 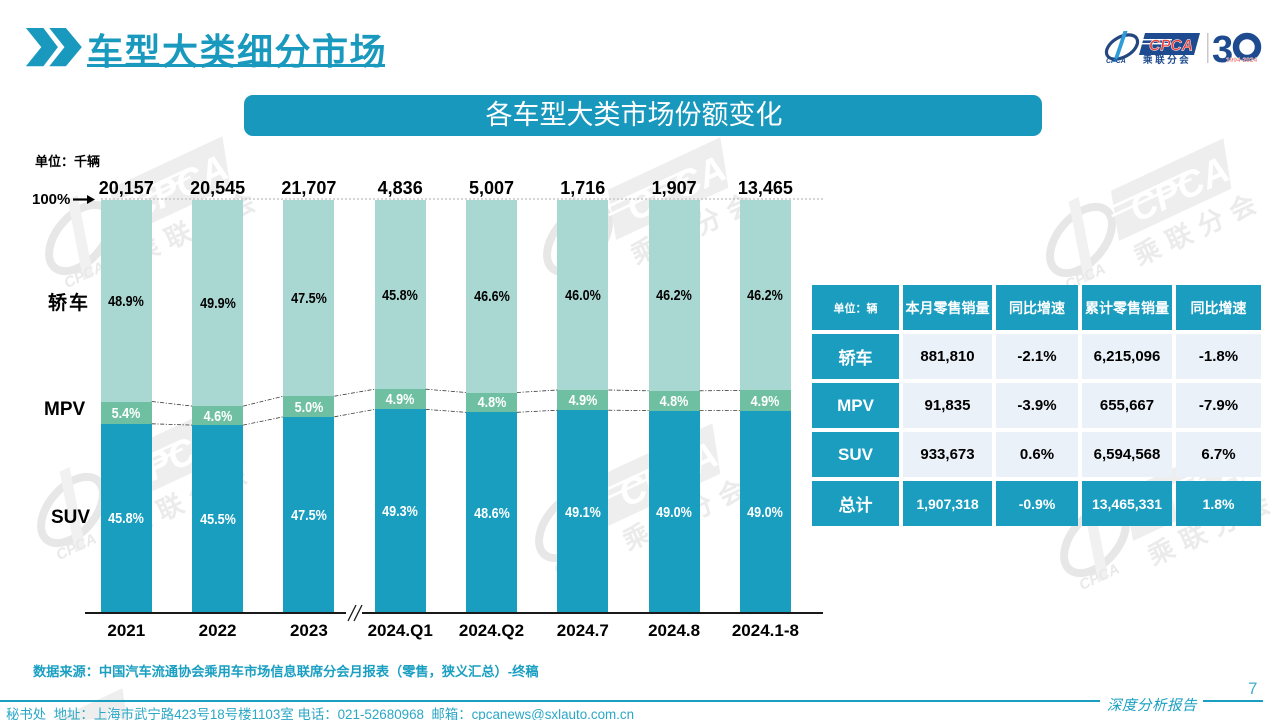 I want to click on svg-text: 乘联分会, so click(x=1166, y=60).